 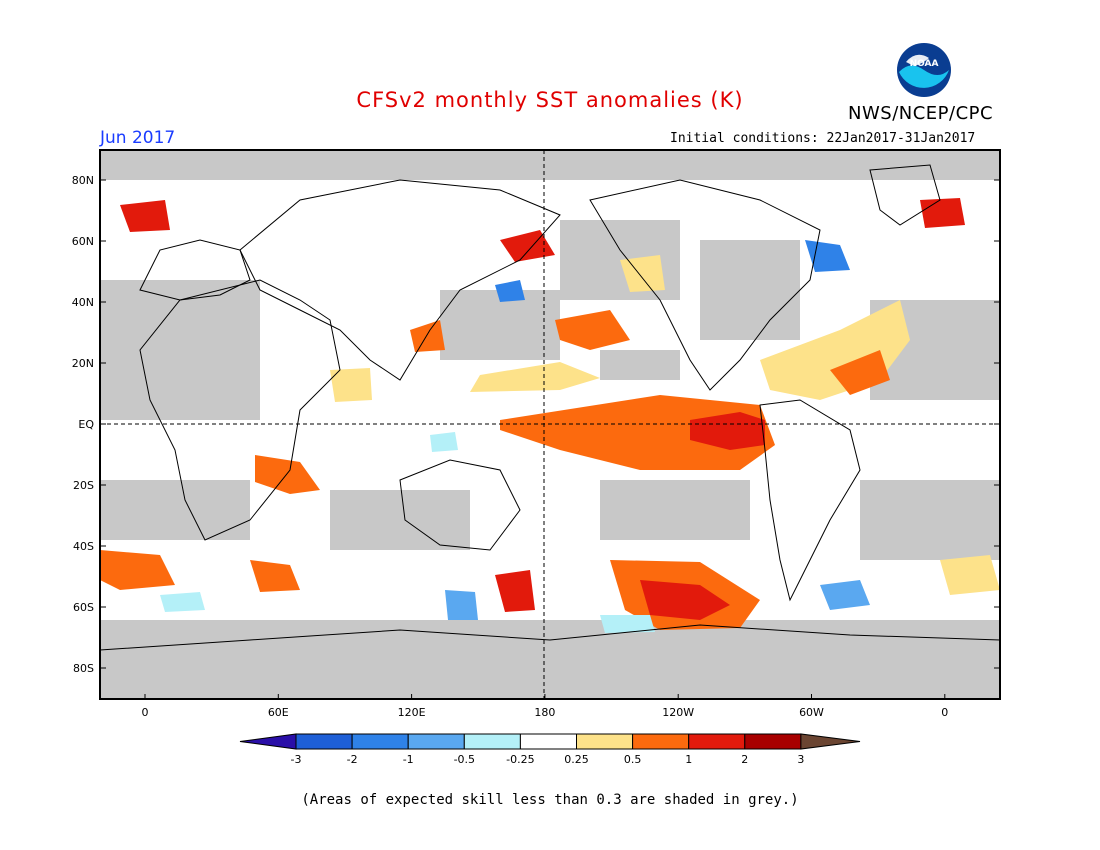 I want to click on lat-label: 80N, so click(x=83, y=180).